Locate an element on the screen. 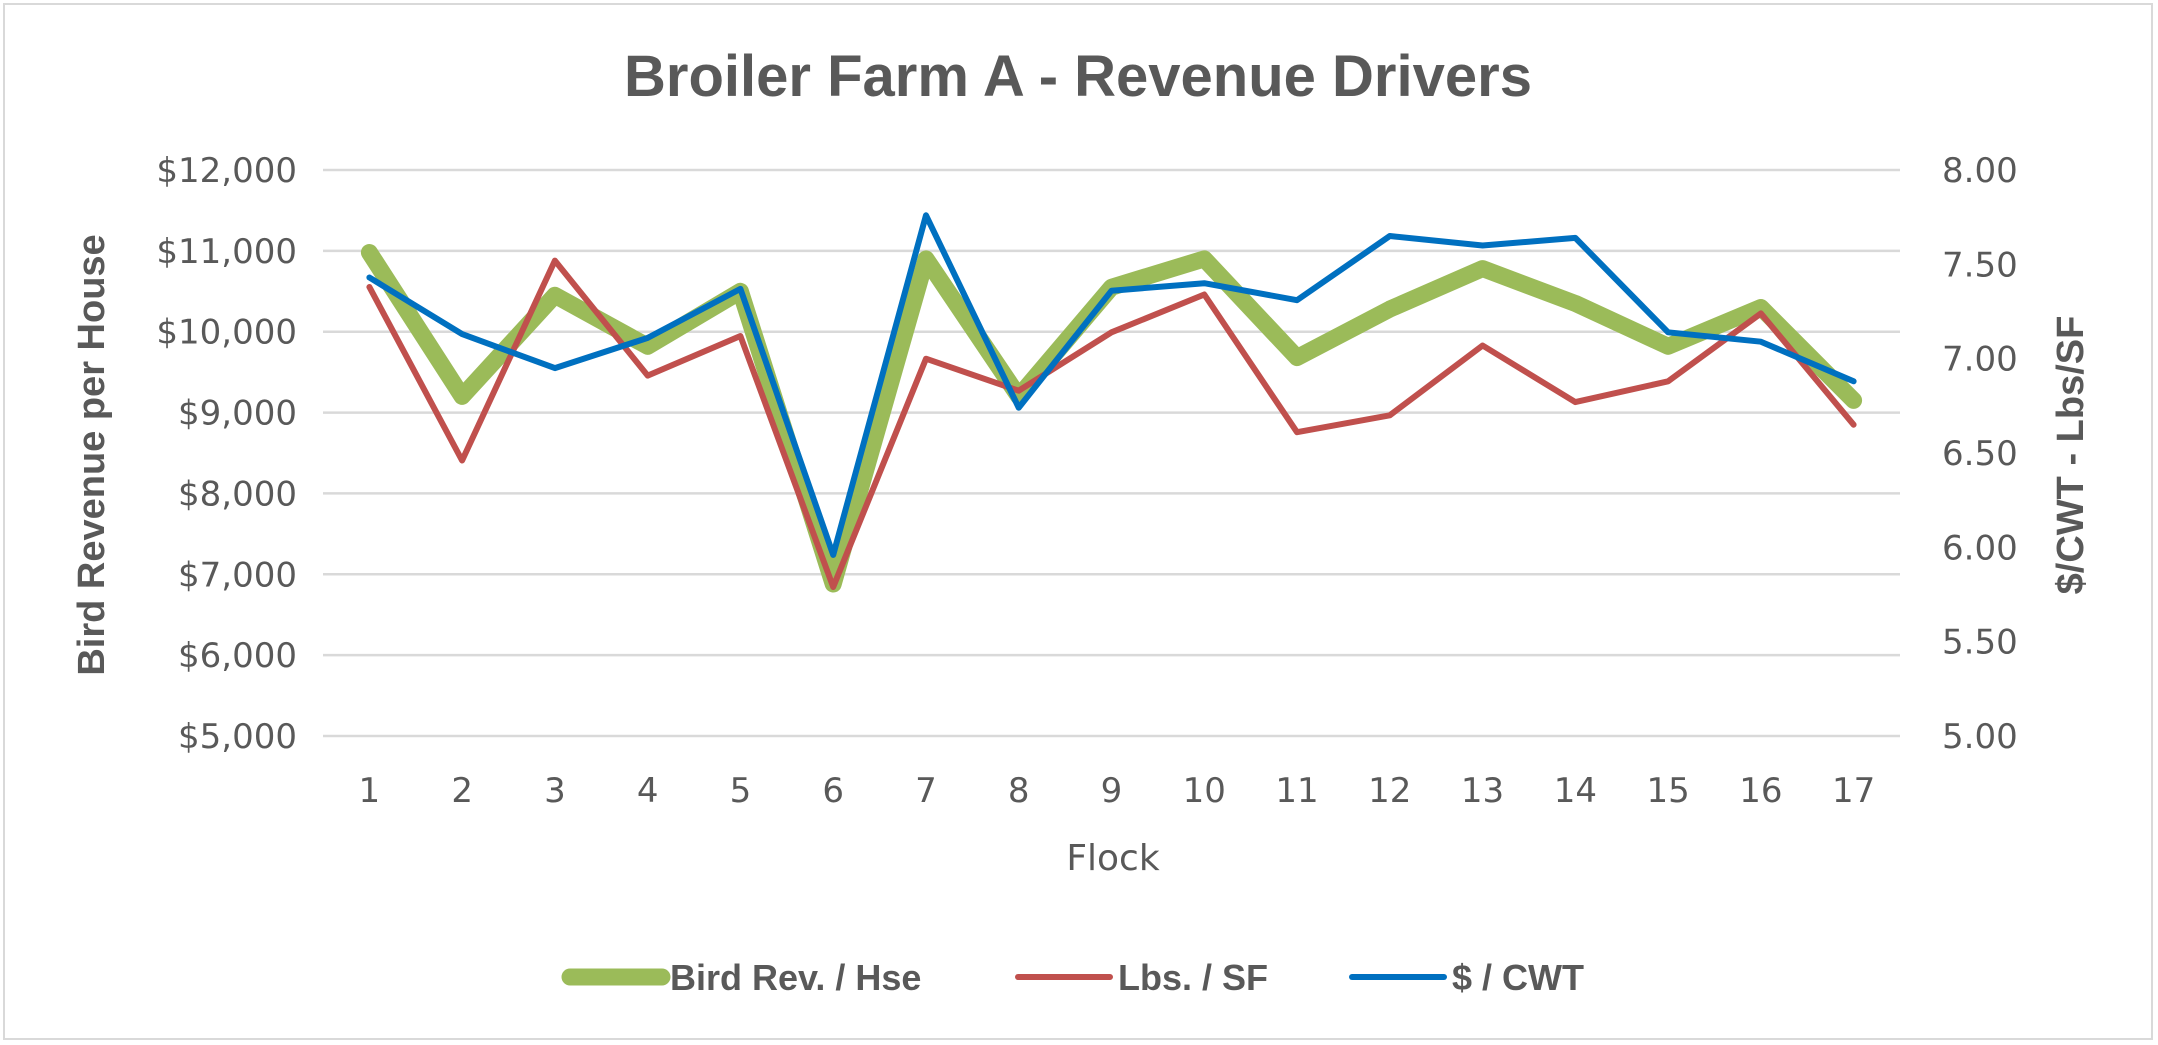 The height and width of the screenshot is (1045, 2158). legend-label: Bird Rev. / Hse is located at coordinates (795, 977).